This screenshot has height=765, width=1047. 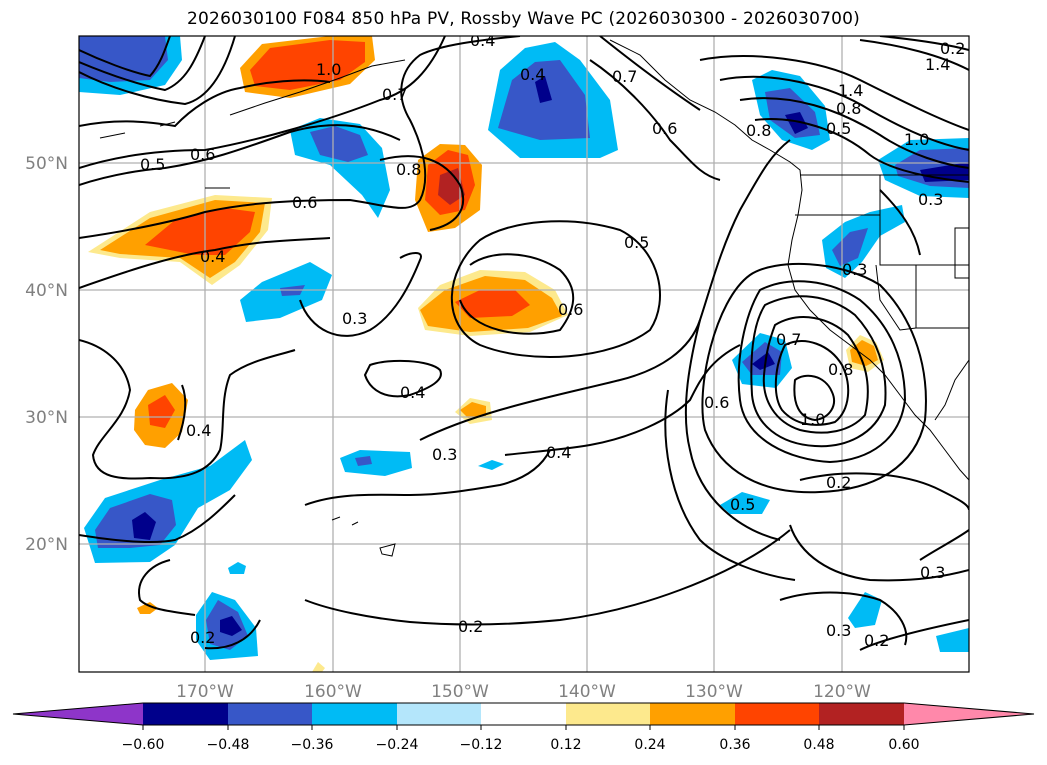 I want to click on anomaly-positive-173w-31n, so click(x=161, y=415).